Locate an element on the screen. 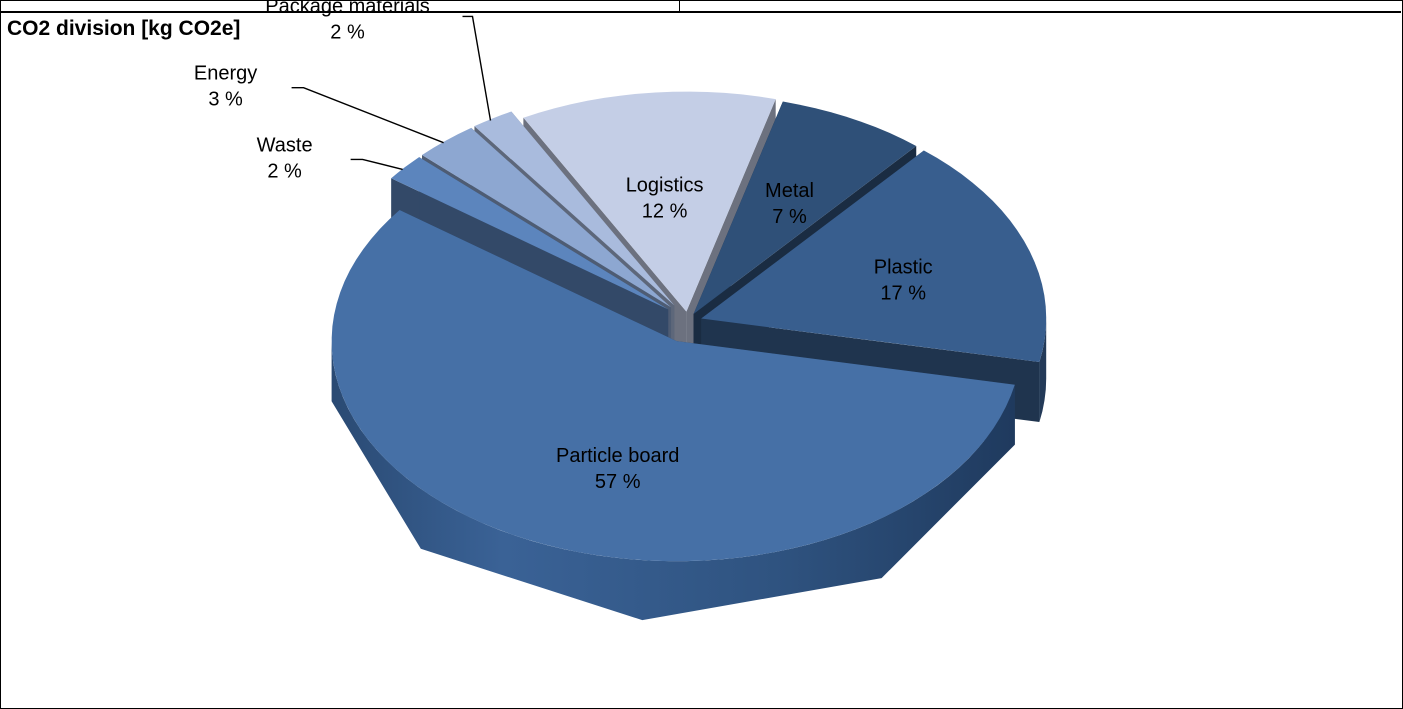 This screenshot has width=1403, height=709. slice-value-metal: 7 % is located at coordinates (789, 217).